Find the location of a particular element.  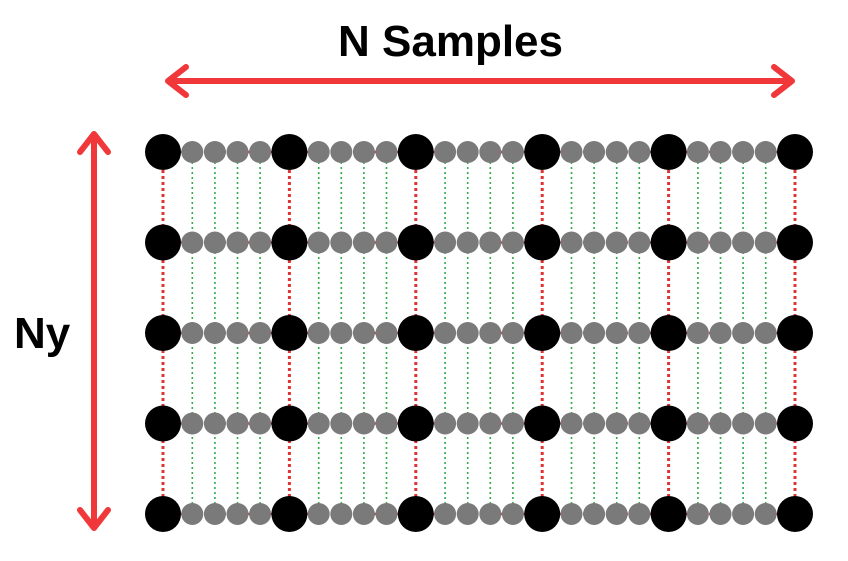

y-axis-arrow-icon is located at coordinates (94, 331).